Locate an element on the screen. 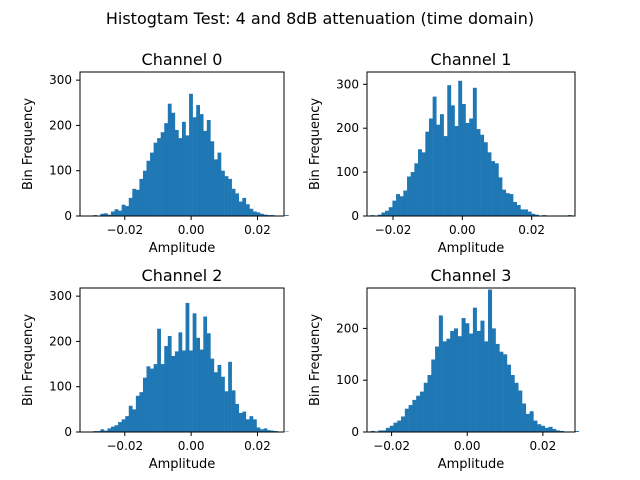  panel-title: Channel 3 is located at coordinates (471, 275).